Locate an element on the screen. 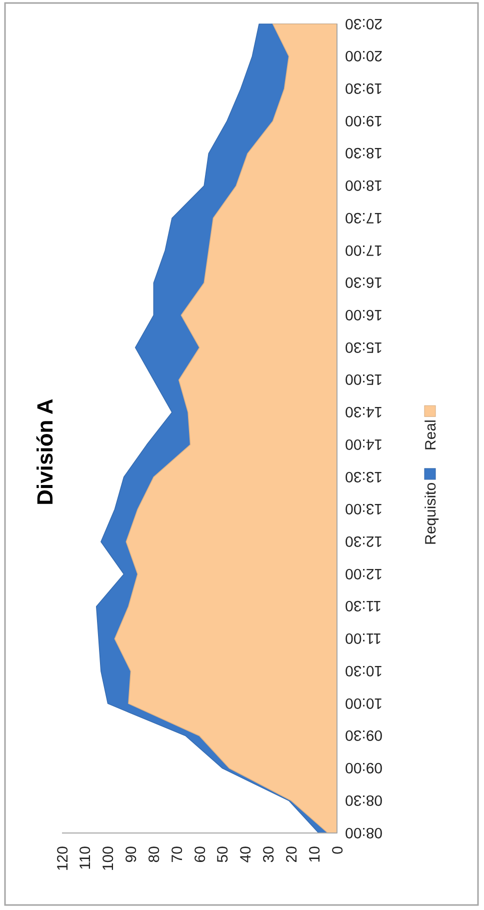  x-tick-label: 20 is located at coordinates (291, 854).